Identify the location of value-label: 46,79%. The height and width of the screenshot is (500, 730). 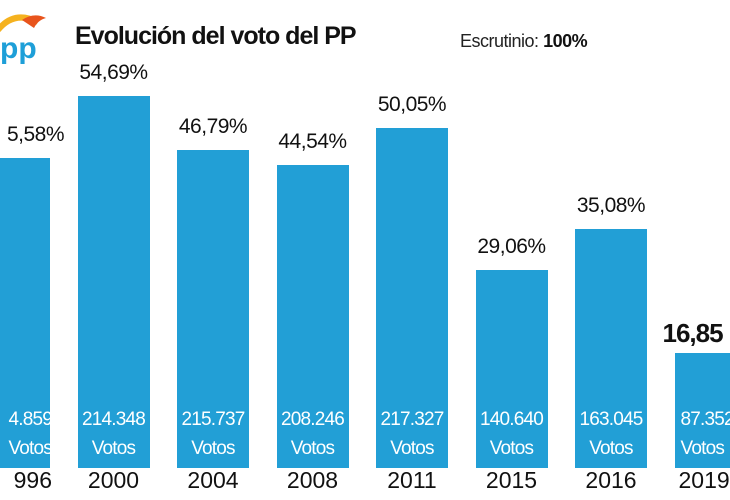
(213, 126).